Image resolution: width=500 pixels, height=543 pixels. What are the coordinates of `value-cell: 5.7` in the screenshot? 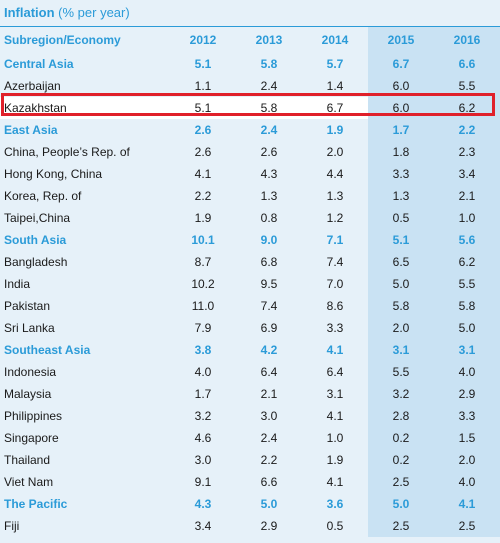 It's located at (335, 64).